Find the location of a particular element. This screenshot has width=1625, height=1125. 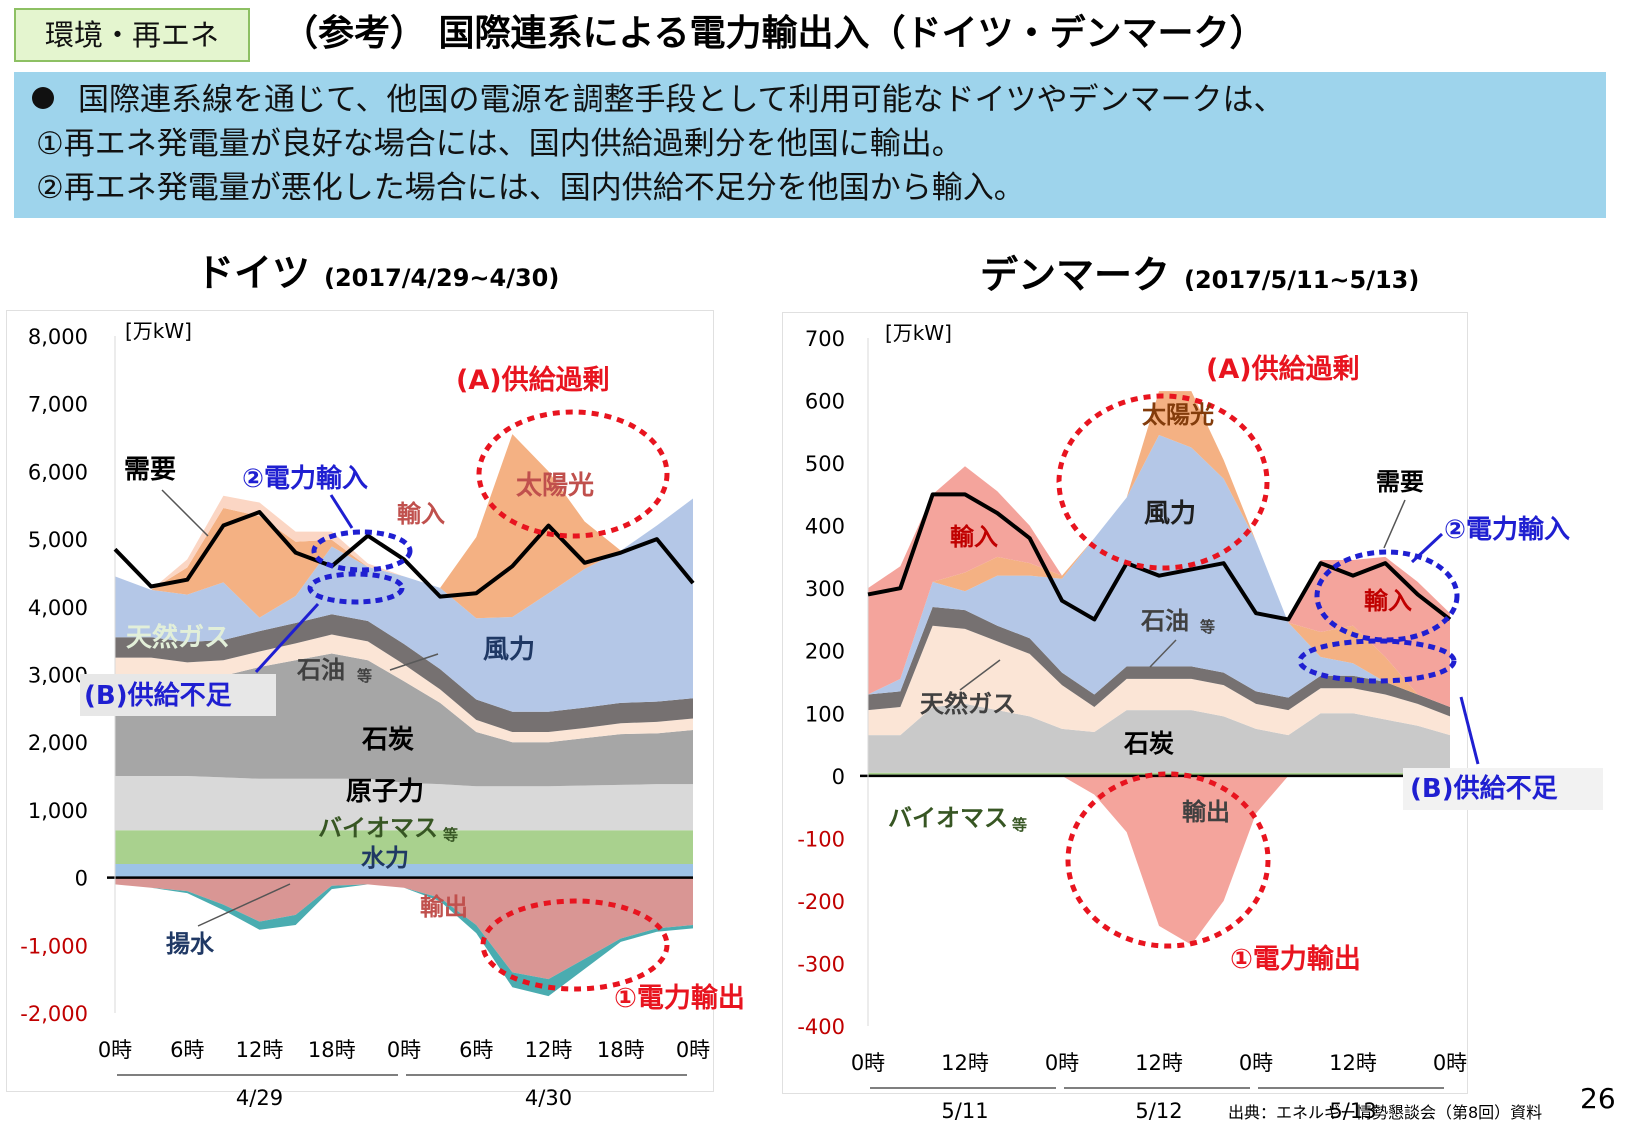

denmark-area-輸出 is located at coordinates (1159, 860).